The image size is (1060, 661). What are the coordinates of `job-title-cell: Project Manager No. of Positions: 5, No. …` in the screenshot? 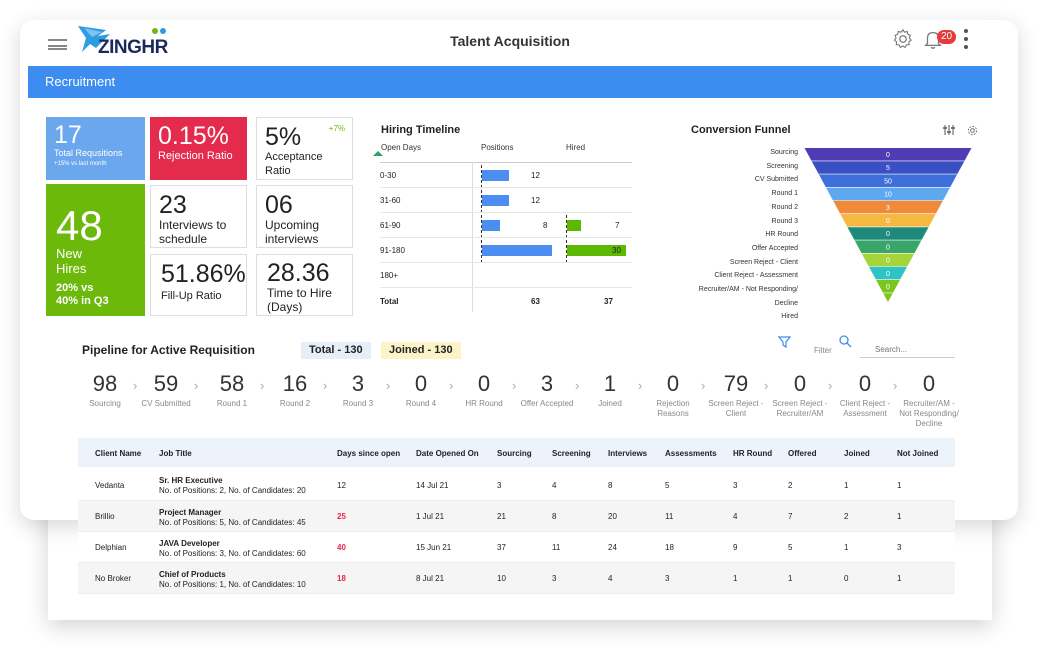 It's located at (232, 518).